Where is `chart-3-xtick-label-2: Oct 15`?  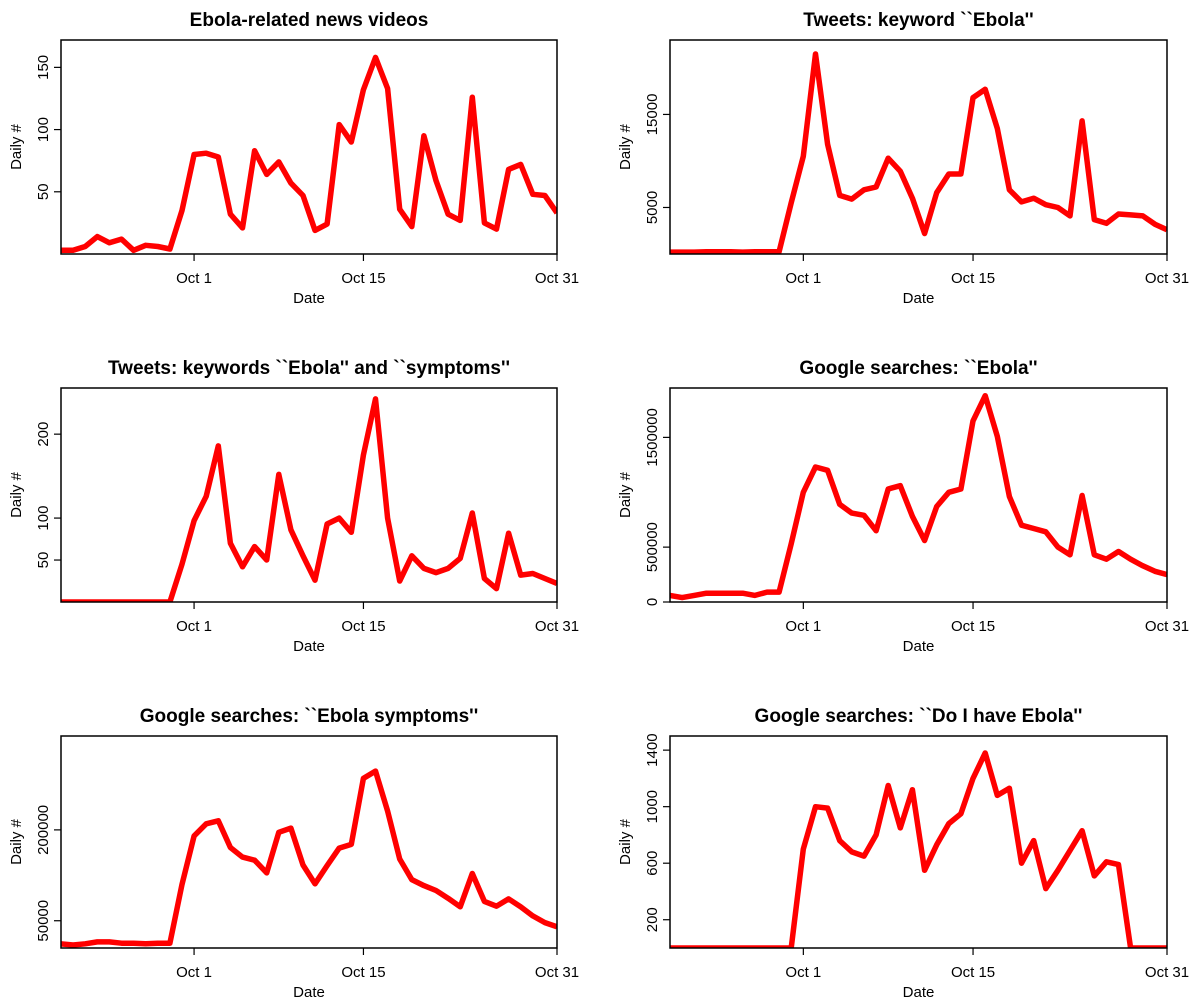 chart-3-xtick-label-2: Oct 15 is located at coordinates (363, 626).